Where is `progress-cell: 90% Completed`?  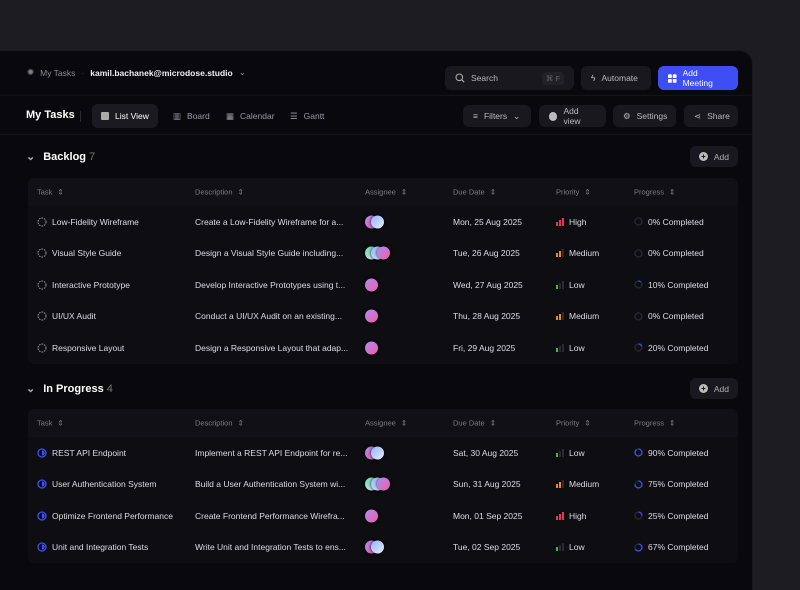
progress-cell: 90% Completed is located at coordinates (671, 453).